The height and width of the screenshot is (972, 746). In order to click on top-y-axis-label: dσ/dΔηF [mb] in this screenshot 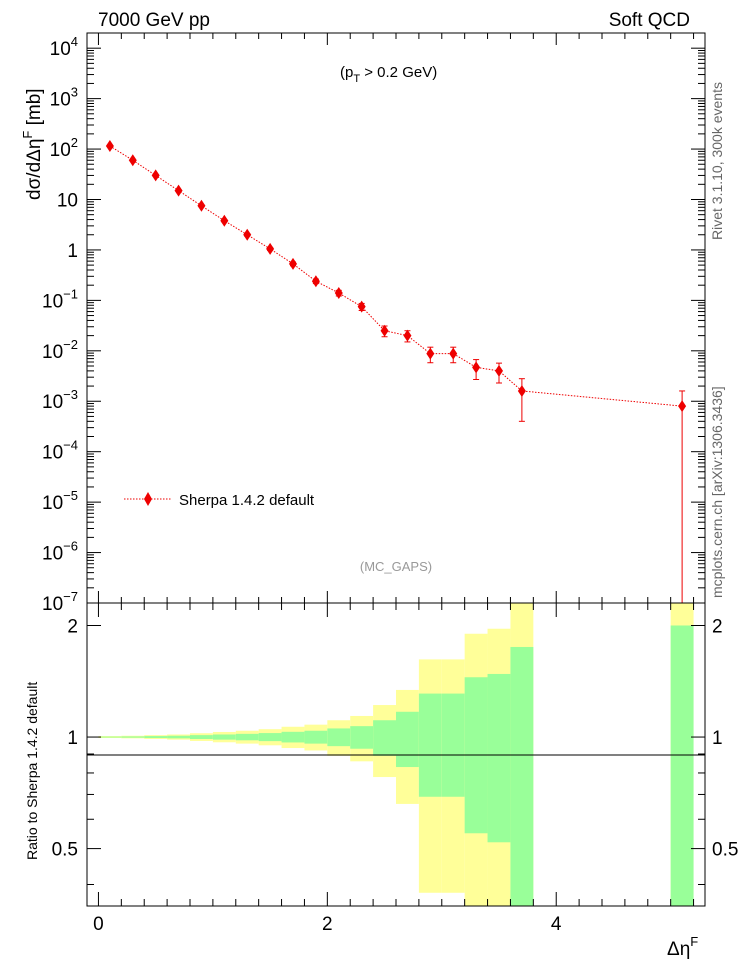, I will do `click(32, 144)`.